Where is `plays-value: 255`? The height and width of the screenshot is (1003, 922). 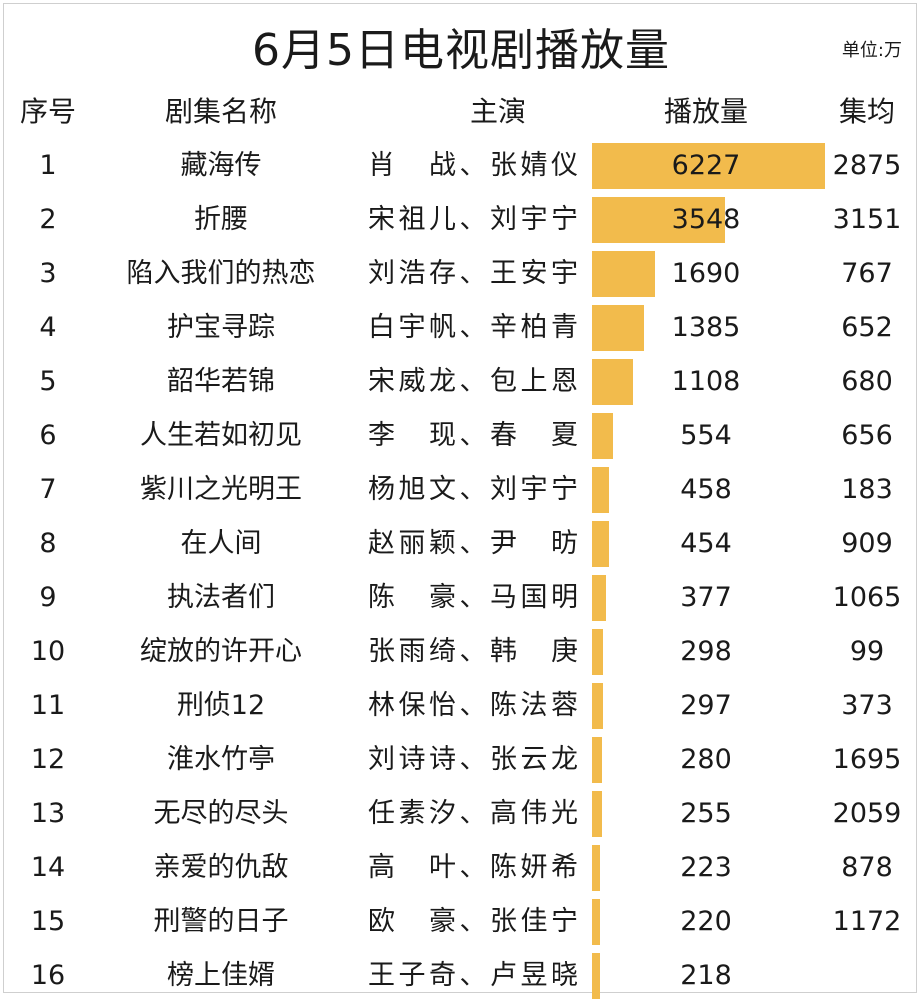
plays-value: 255 is located at coordinates (706, 813).